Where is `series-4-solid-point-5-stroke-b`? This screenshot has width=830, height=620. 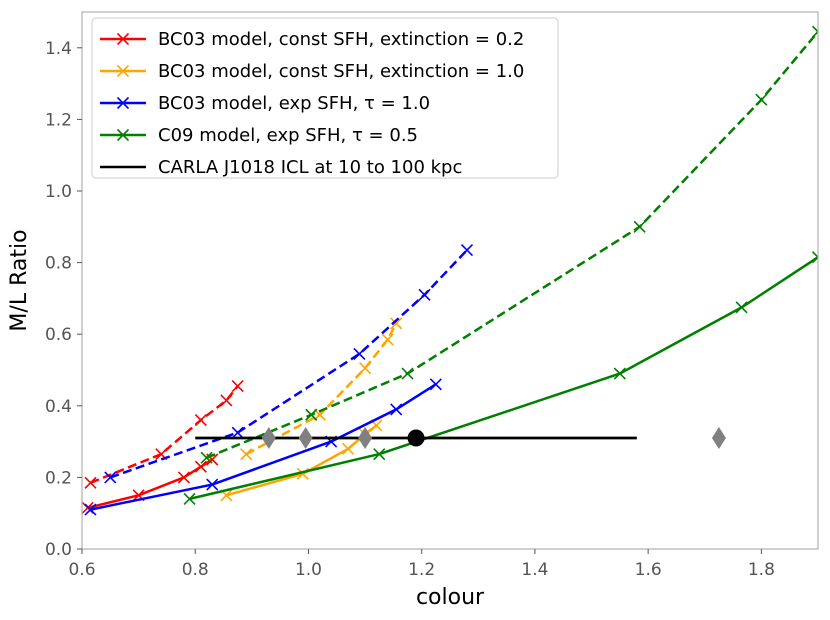 series-4-solid-point-5-stroke-b is located at coordinates (814, 260).